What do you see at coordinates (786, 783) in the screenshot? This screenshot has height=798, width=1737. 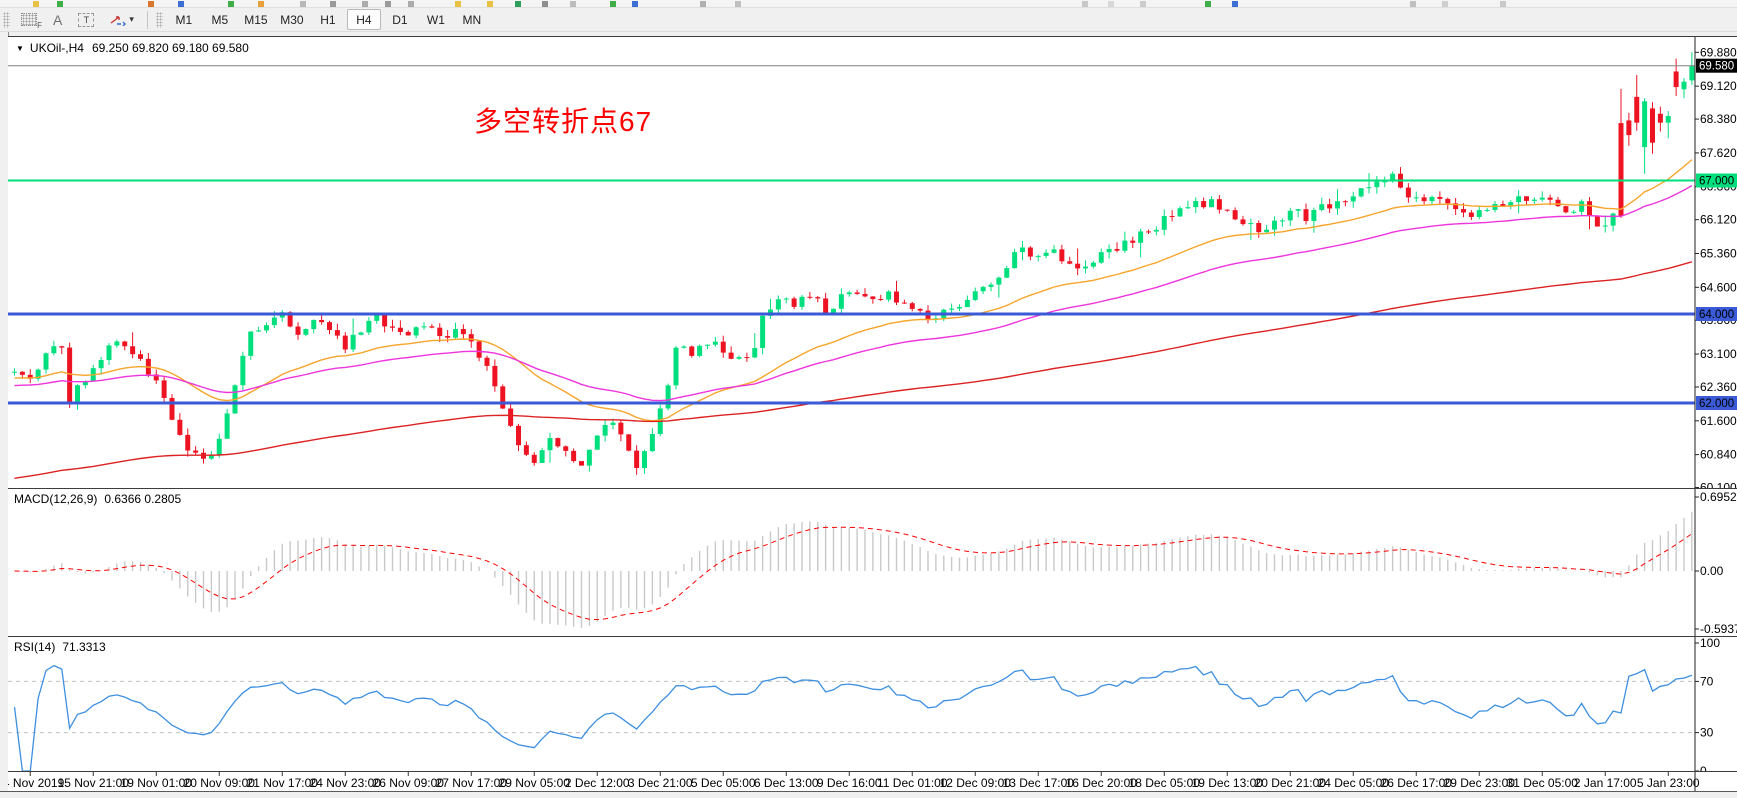 I see `time-label: 6 Dec 13:00` at bounding box center [786, 783].